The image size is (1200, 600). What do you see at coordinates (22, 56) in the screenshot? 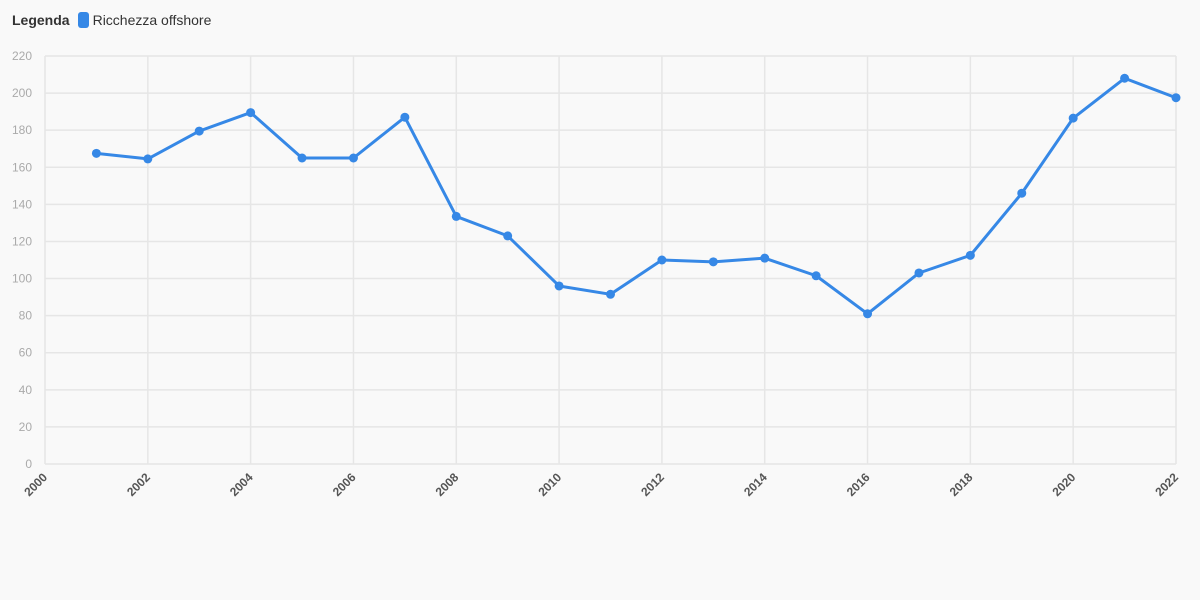
I see `y-tick-label: 220` at bounding box center [22, 56].